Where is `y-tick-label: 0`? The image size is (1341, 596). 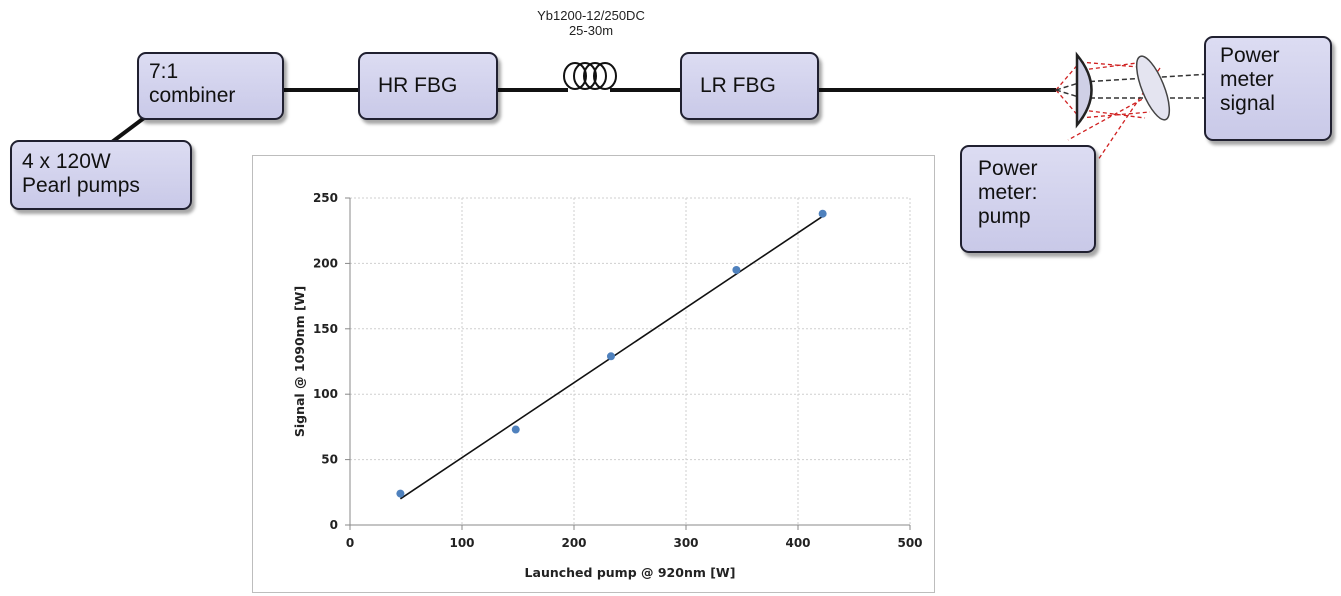 y-tick-label: 0 is located at coordinates (334, 525).